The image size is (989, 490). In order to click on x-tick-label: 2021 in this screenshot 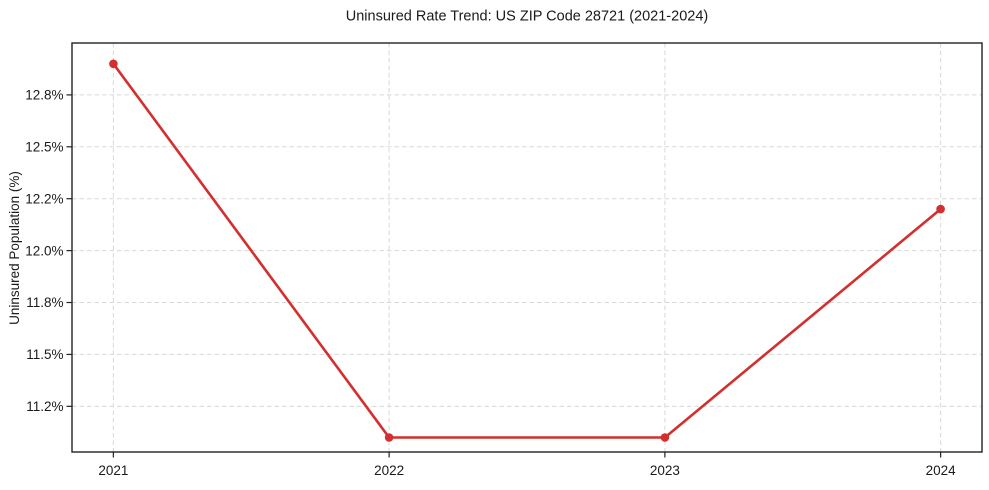, I will do `click(113, 470)`.